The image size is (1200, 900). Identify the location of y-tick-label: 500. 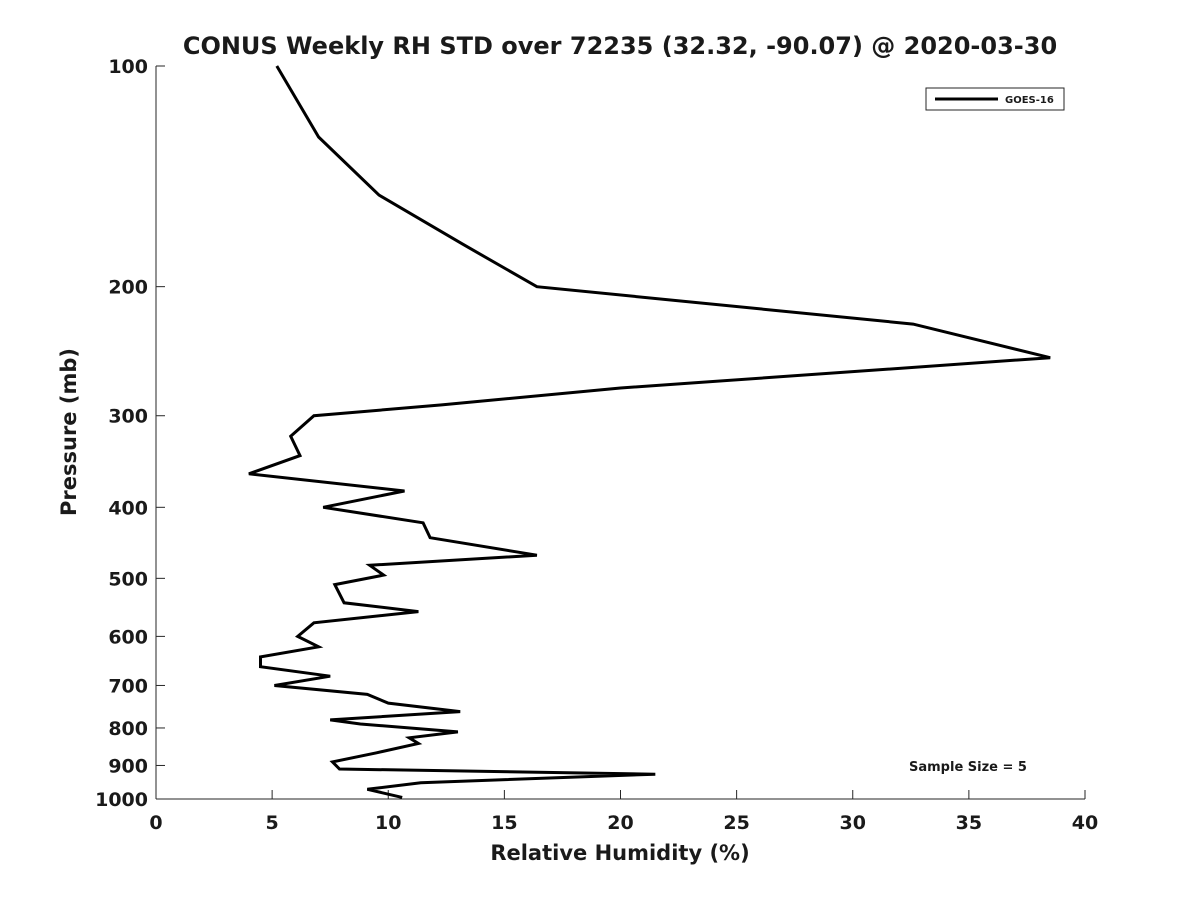
(128, 579).